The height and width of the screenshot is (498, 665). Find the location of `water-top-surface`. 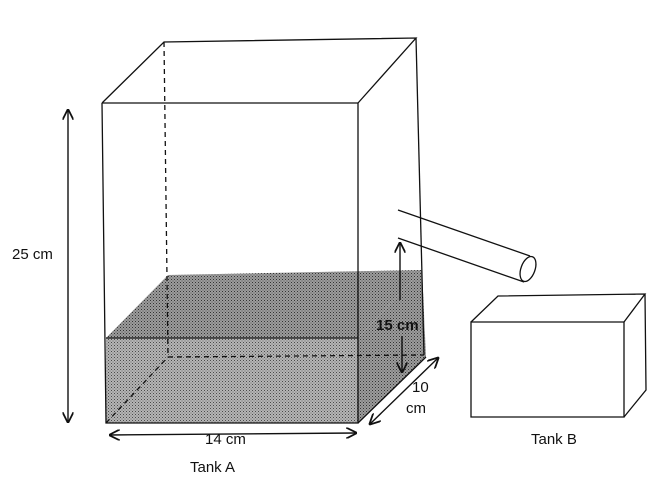

water-top-surface is located at coordinates (264, 304).